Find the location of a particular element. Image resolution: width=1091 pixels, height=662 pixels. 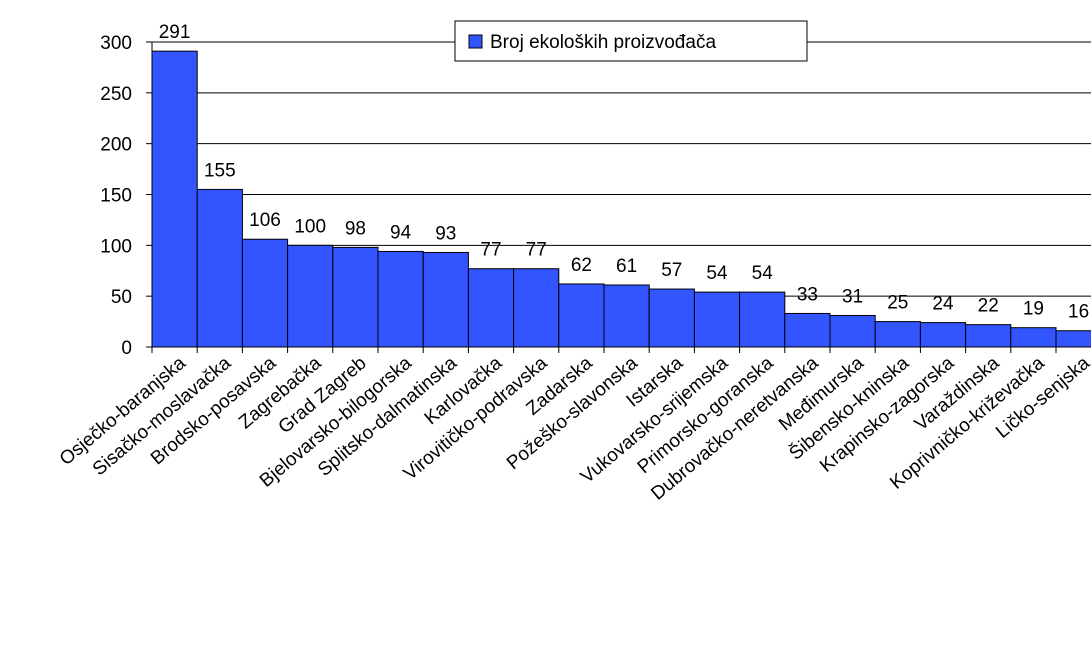

y-axis-ticks: 0 50 100 150 200 250 300 is located at coordinates (126, 196).